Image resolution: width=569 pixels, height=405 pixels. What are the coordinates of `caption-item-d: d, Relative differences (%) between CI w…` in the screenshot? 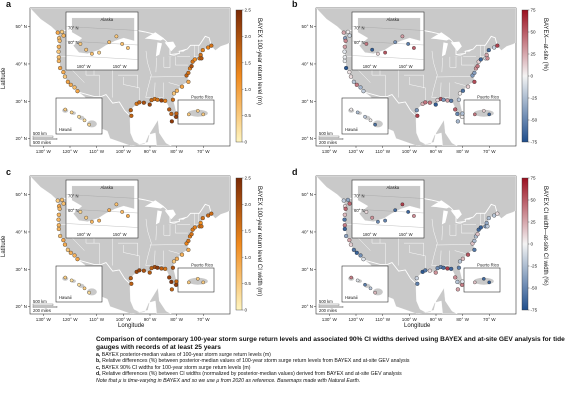 It's located at (249, 374).